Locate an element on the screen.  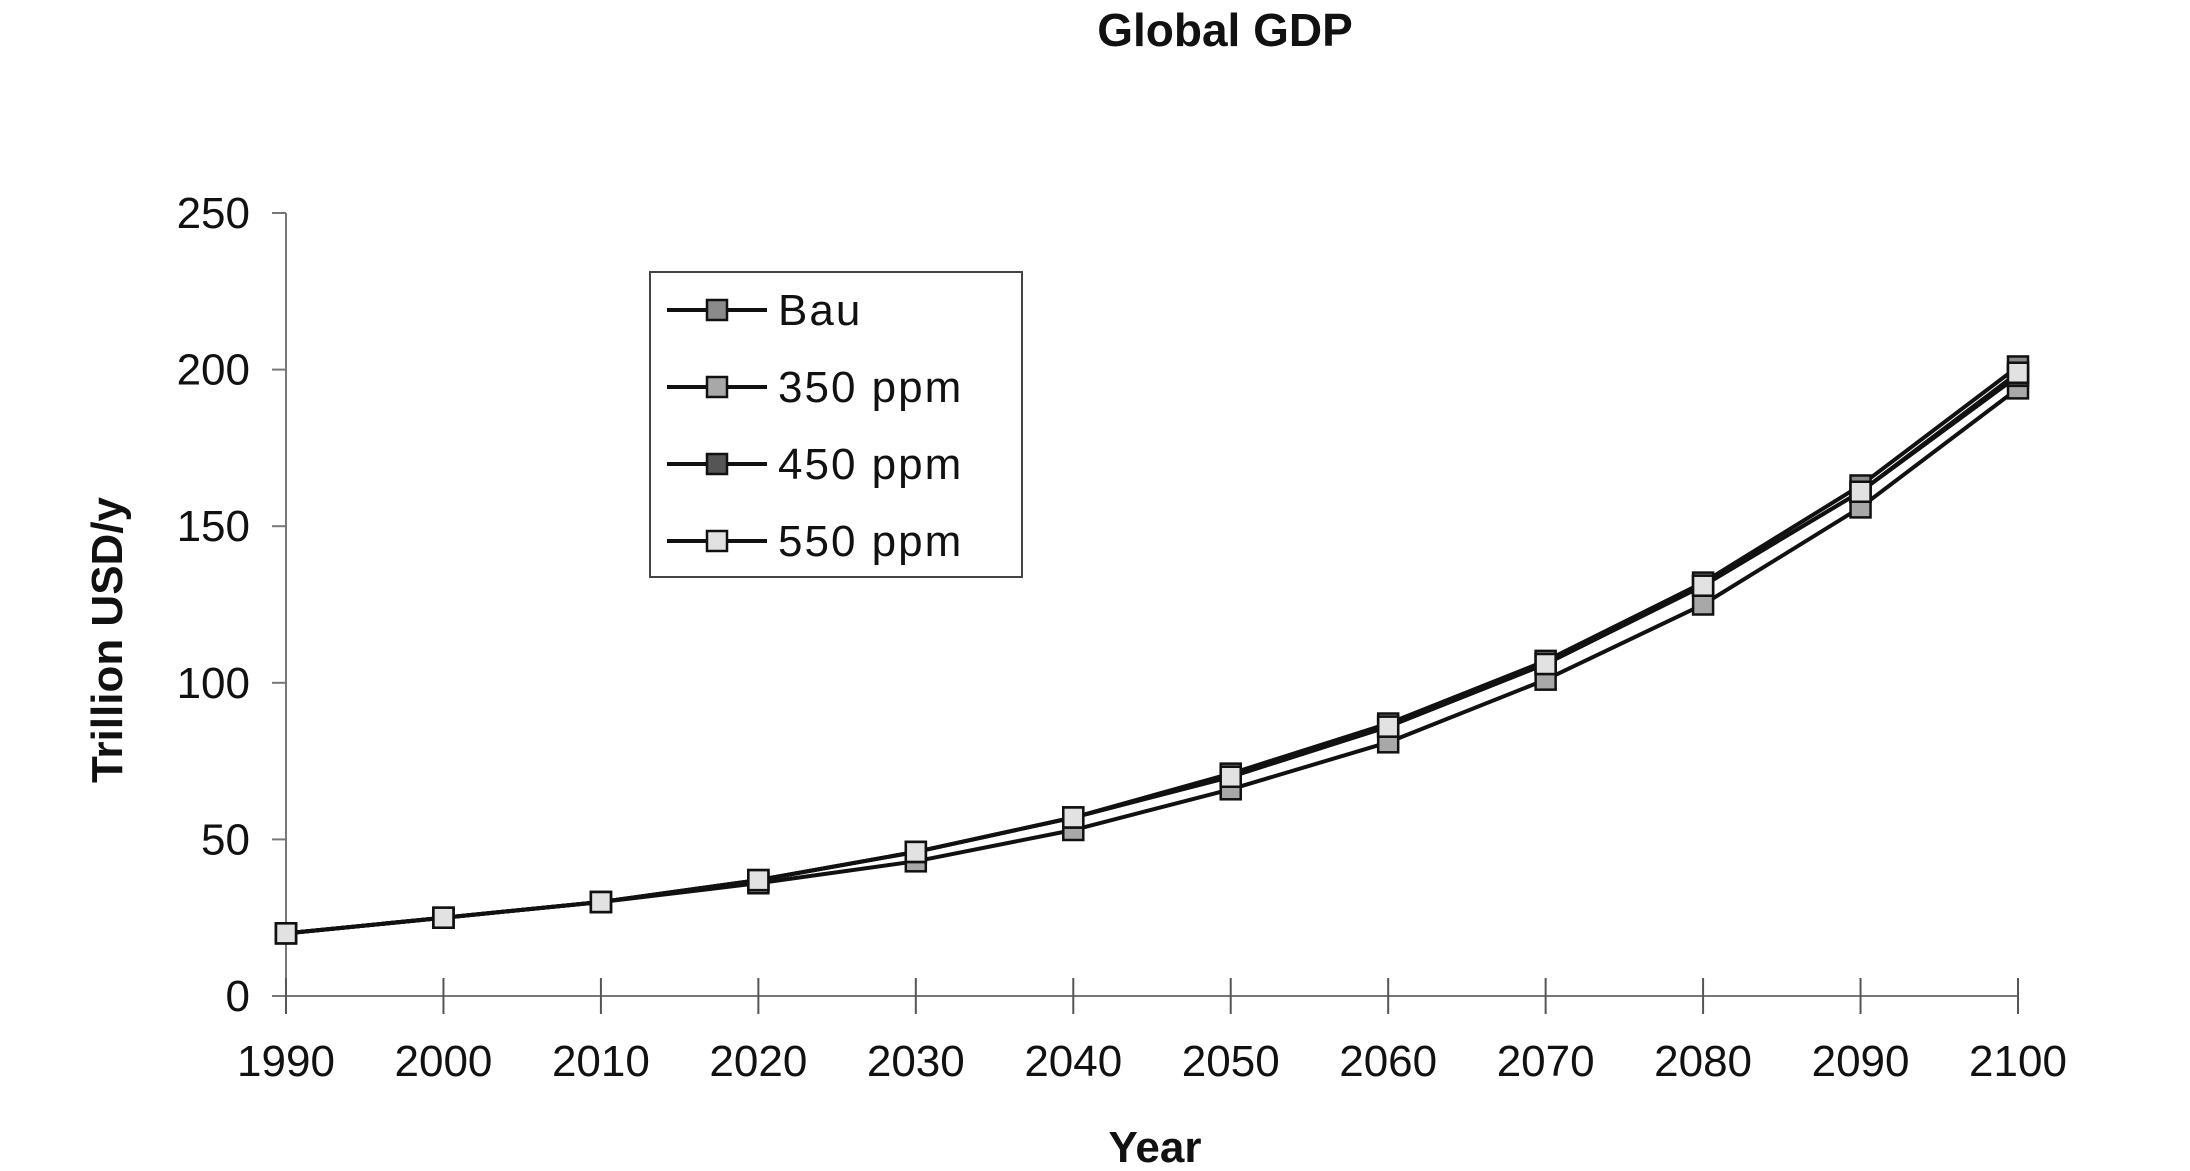
legend-label: 450 ppm is located at coordinates (870, 464).